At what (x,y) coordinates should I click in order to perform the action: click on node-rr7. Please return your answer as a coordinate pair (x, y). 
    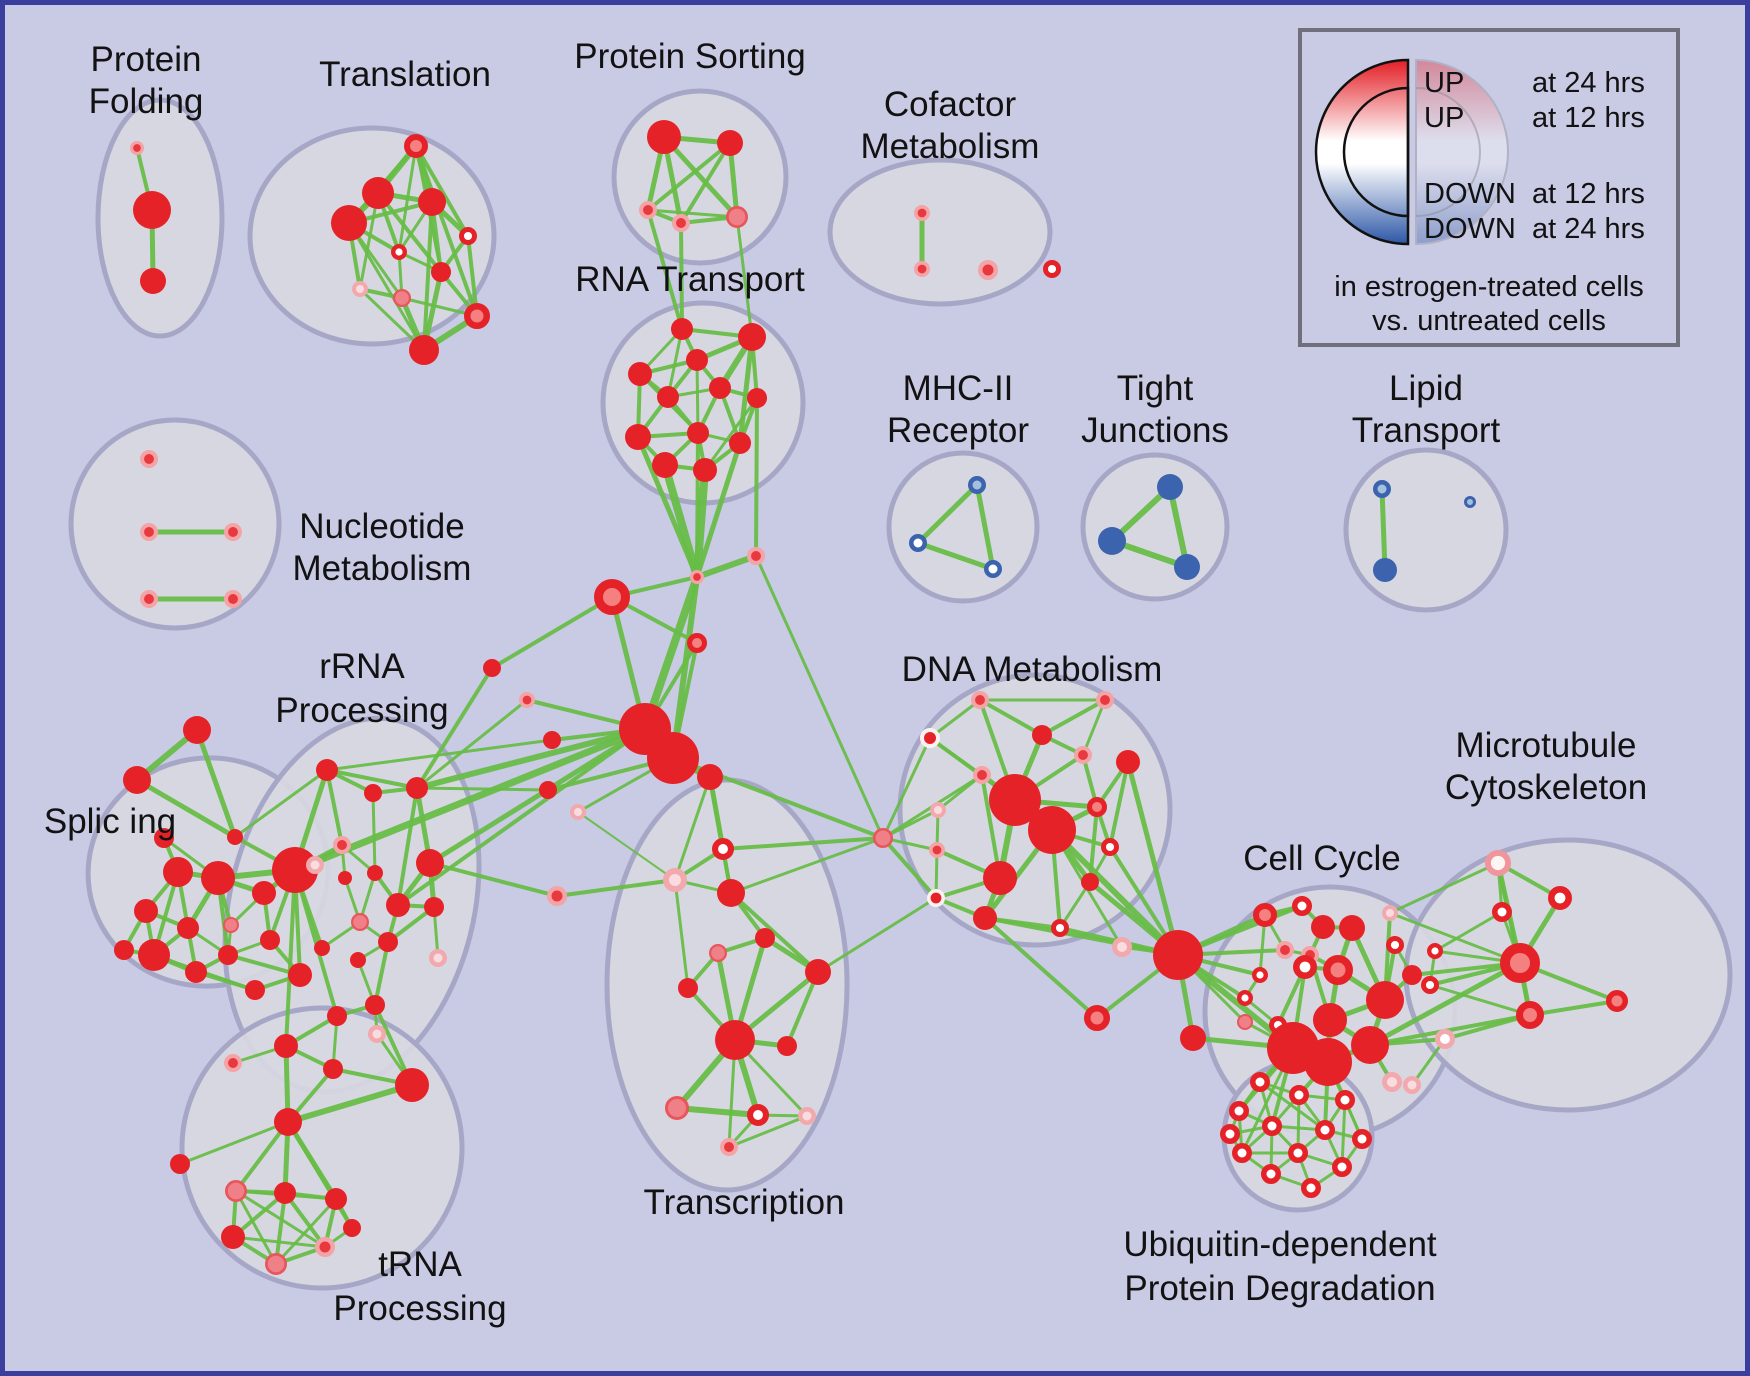
    Looking at the image, I should click on (345, 878).